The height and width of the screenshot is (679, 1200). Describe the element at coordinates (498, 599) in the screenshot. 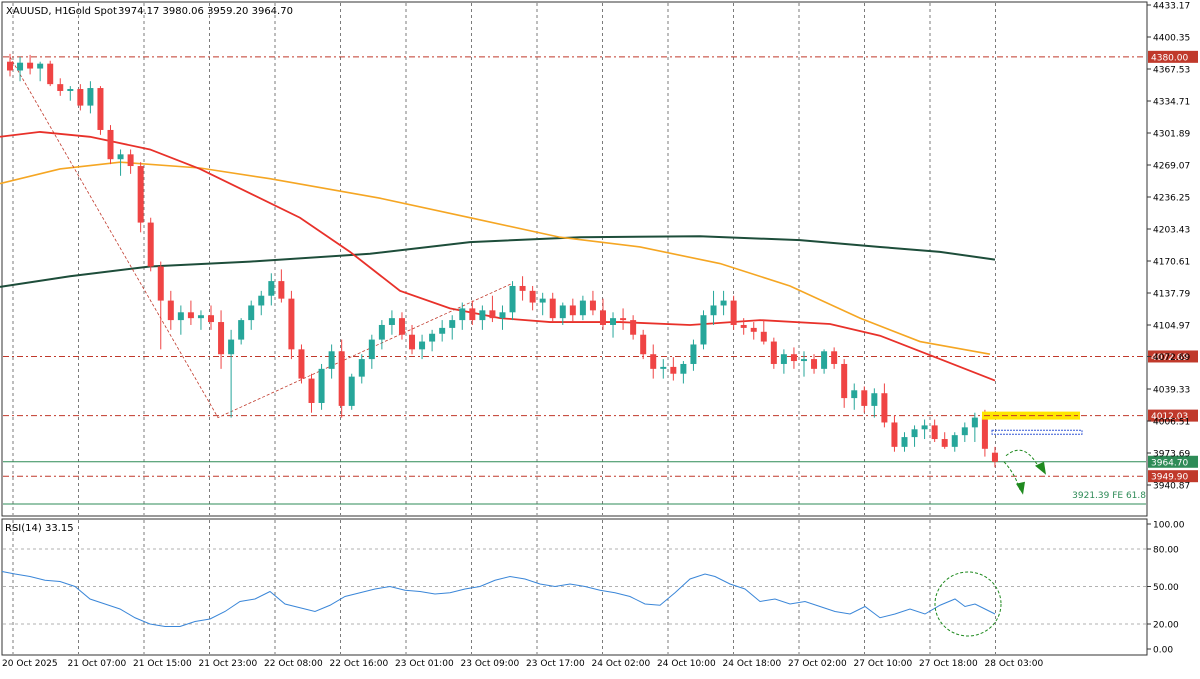

I see `rsi-line` at that location.